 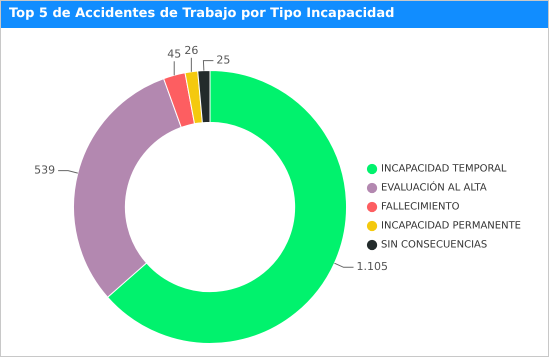 I want to click on chart-title: Top 5 de Accidentes de Trabajo por Tipo Incapacidad, so click(x=274, y=14).